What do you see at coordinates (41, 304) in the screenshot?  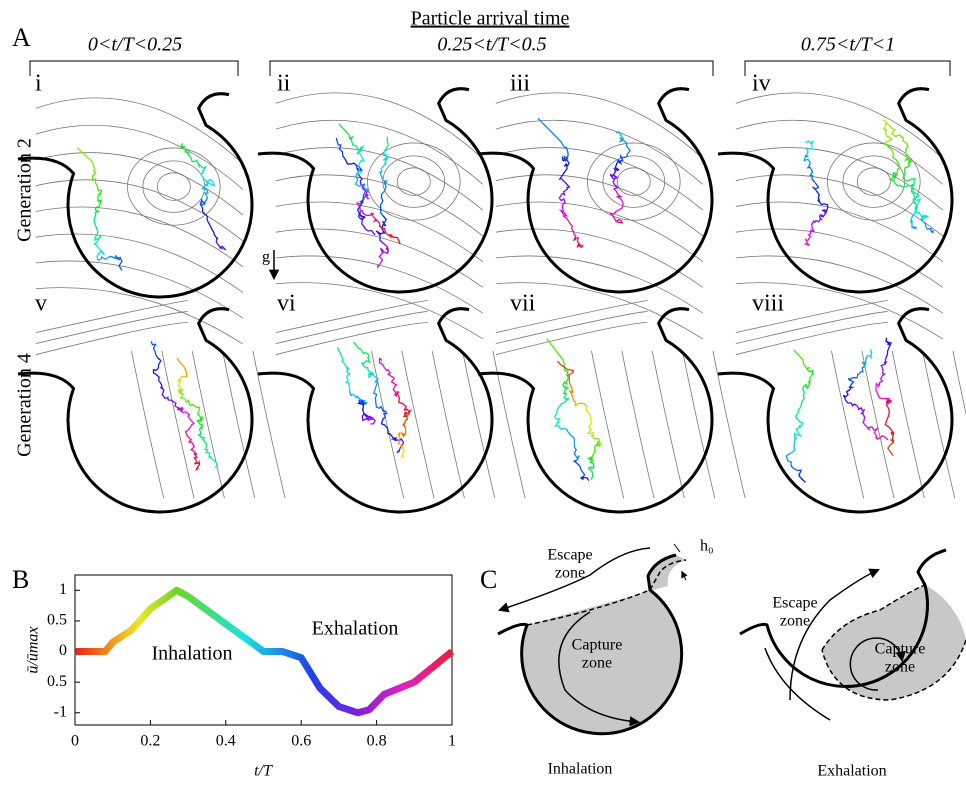 I see `subpanel-label: v` at bounding box center [41, 304].